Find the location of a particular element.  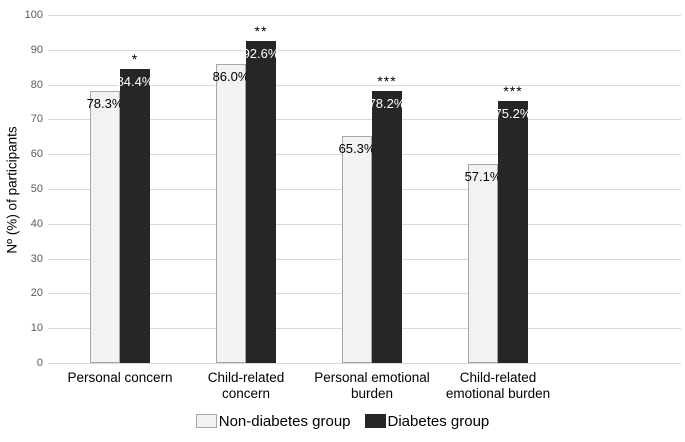

y-tick-label-10: 10 is located at coordinates (36, 328).